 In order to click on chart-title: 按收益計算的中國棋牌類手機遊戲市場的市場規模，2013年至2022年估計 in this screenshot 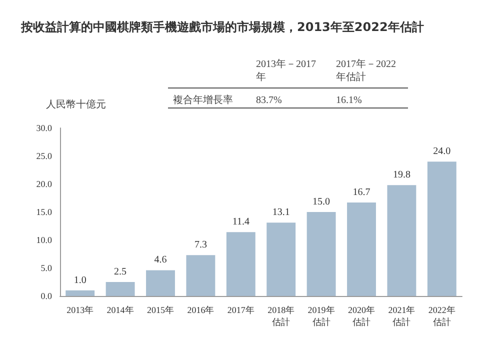, I will do `click(222, 27)`.